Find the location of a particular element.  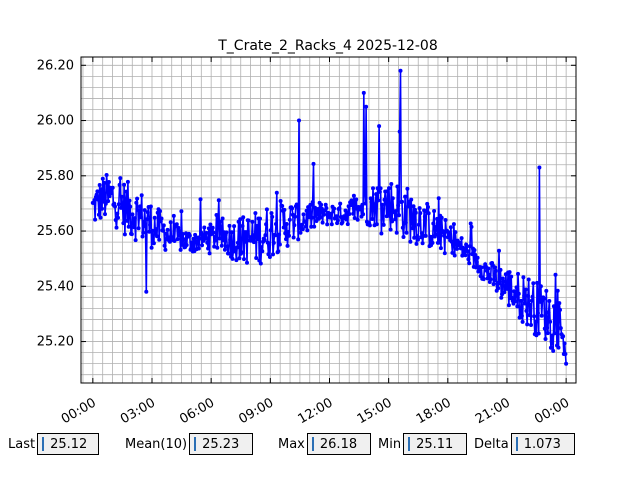

stat-min-value: 25.11 is located at coordinates (435, 444).